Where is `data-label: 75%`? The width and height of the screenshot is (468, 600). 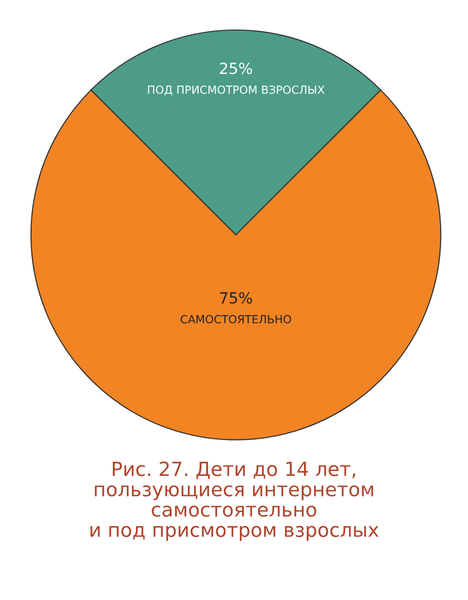
data-label: 75% is located at coordinates (236, 298).